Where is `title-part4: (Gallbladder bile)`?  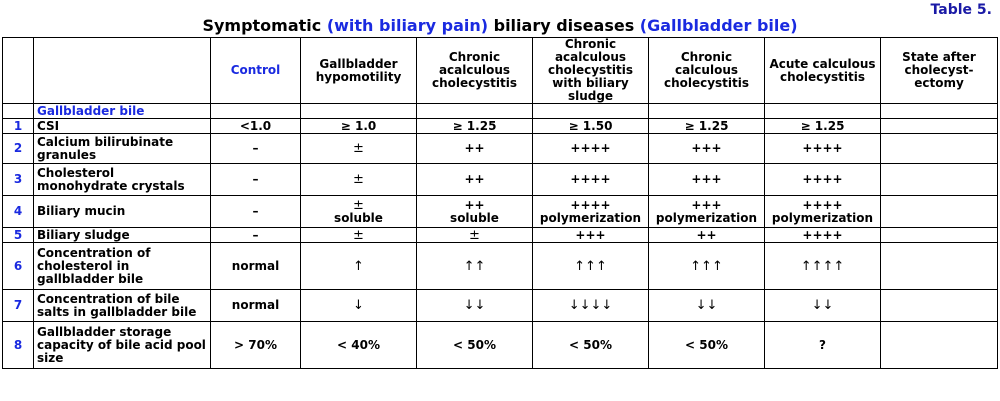 title-part4: (Gallbladder bile) is located at coordinates (718, 25).